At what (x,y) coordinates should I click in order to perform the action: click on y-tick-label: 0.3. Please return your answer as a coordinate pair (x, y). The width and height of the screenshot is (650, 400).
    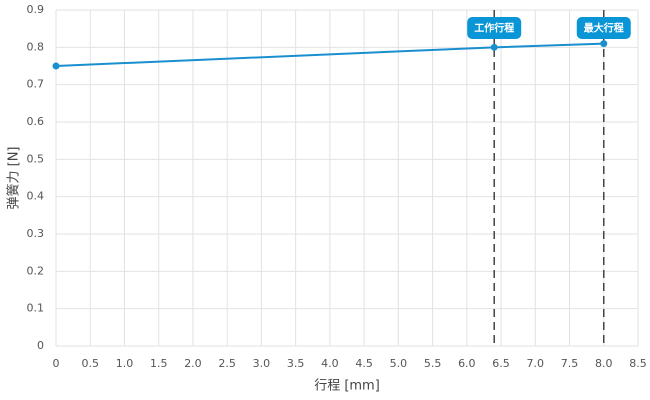
    Looking at the image, I should click on (36, 233).